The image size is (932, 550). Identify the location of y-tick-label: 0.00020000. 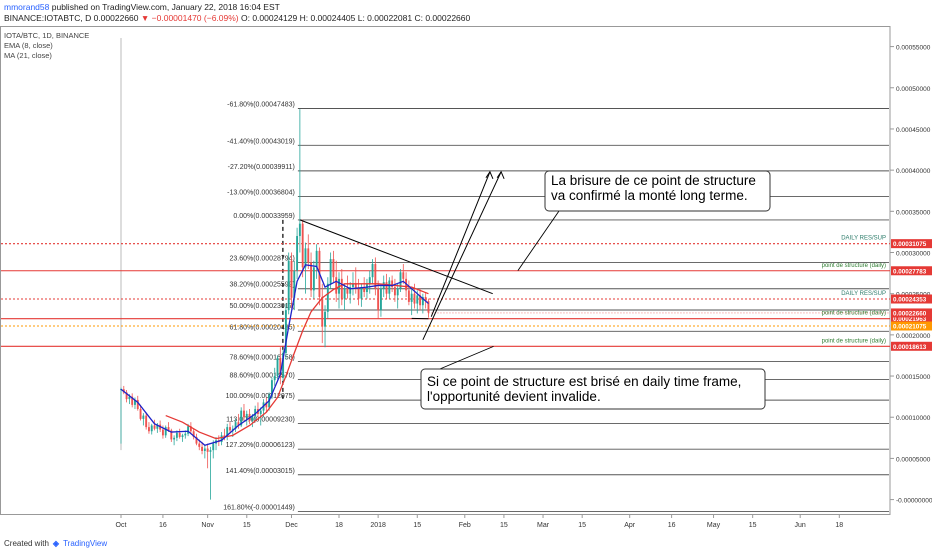
(913, 336).